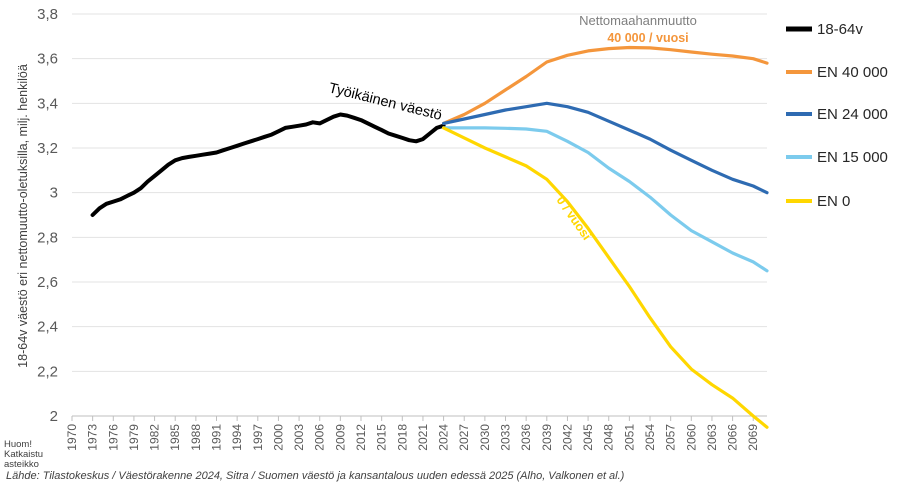 Image resolution: width=907 pixels, height=491 pixels. I want to click on legend-label: 18-64v, so click(840, 29).